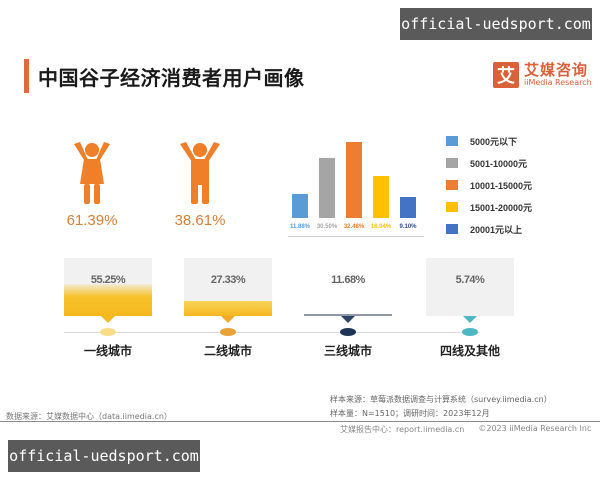 Image resolution: width=600 pixels, height=480 pixels. What do you see at coordinates (228, 280) in the screenshot?
I see `tier-value: 27.33%` at bounding box center [228, 280].